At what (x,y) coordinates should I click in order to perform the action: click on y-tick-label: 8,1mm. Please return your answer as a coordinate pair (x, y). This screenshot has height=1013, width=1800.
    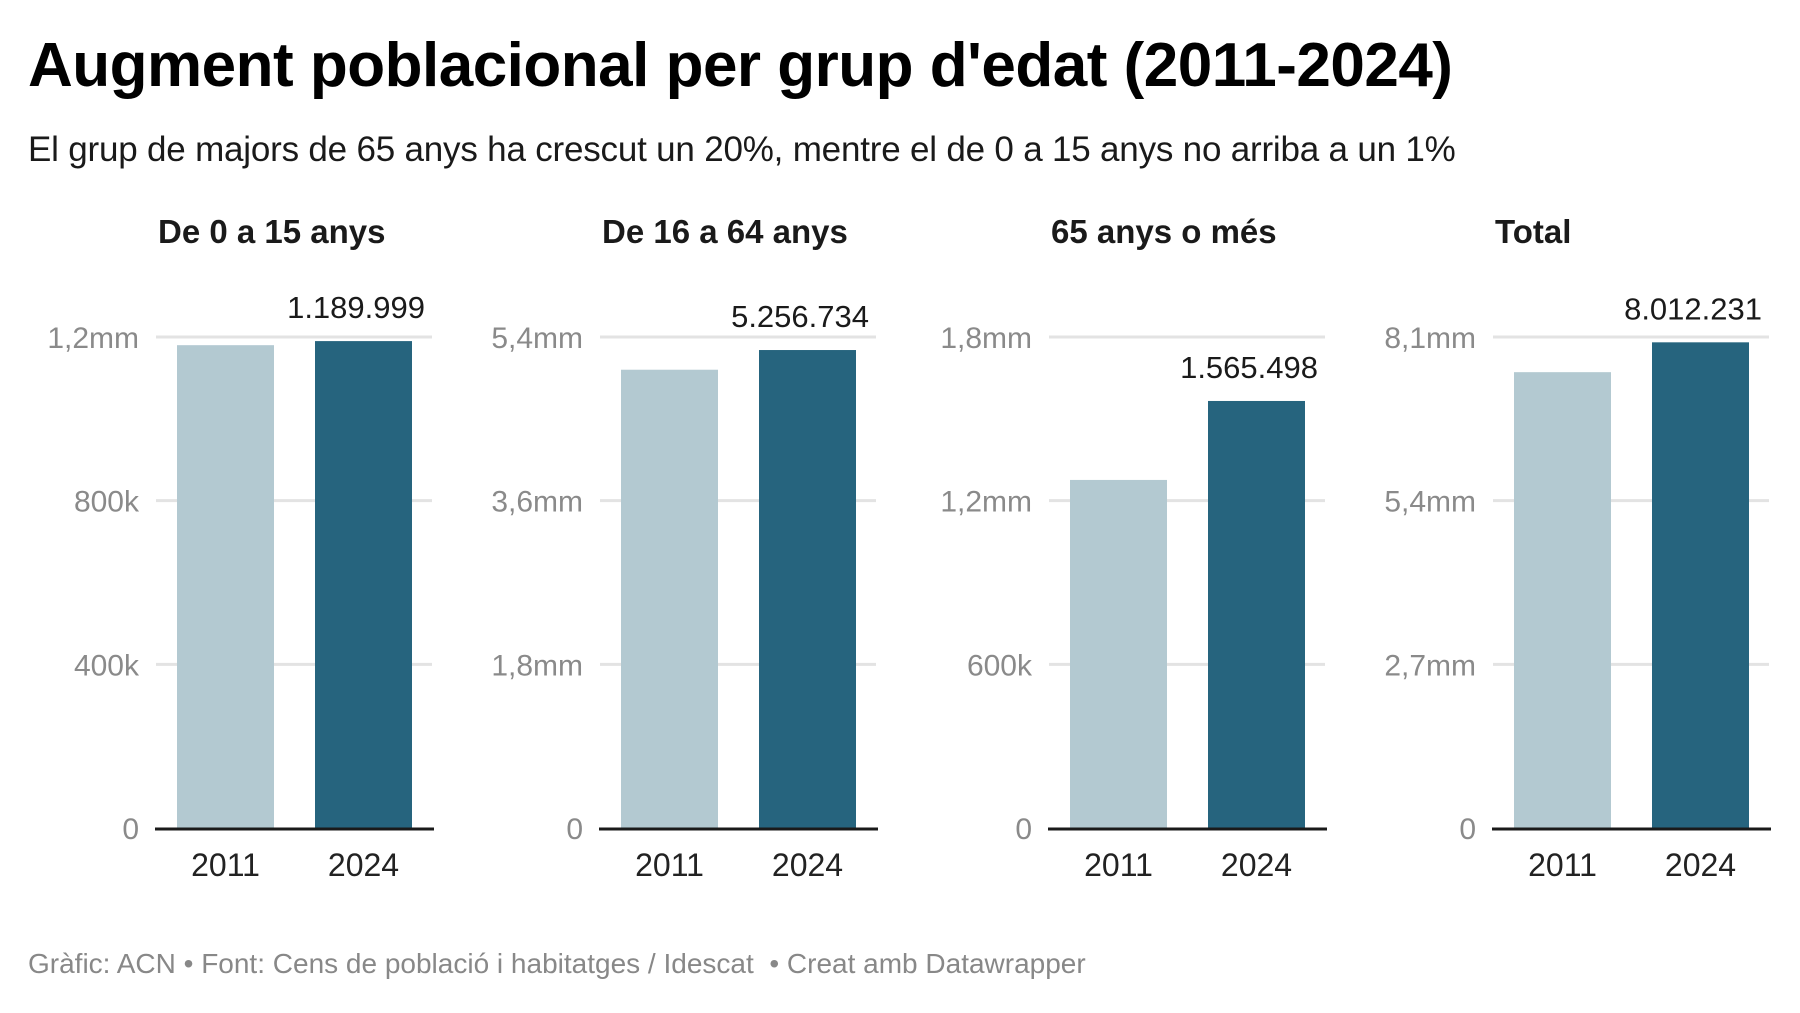
    Looking at the image, I should click on (1430, 338).